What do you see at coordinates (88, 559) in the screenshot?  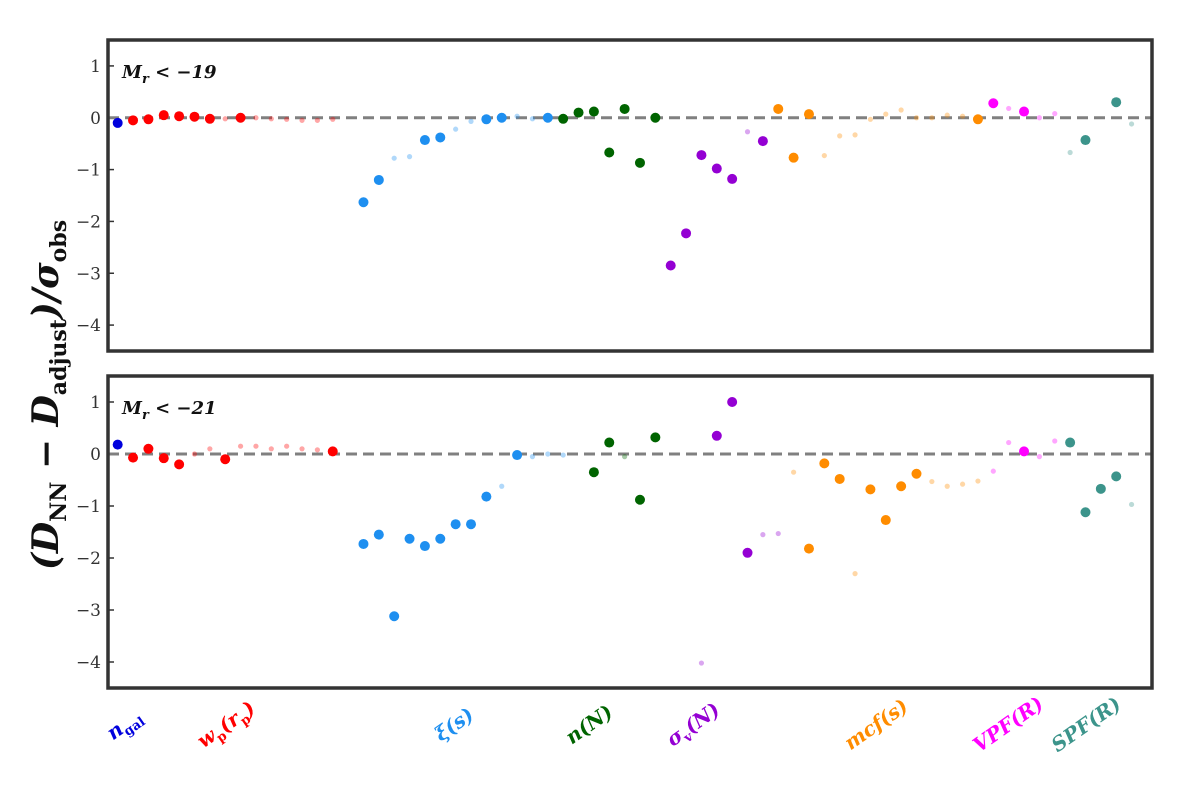 I see `y-tick-label: −2` at bounding box center [88, 559].